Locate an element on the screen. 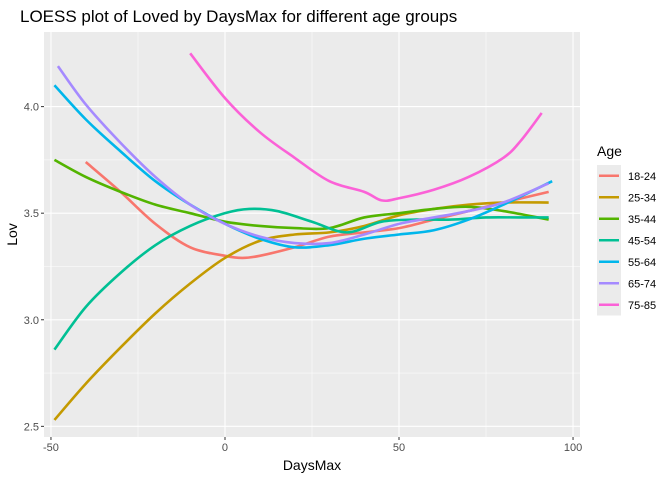  x-tick-label: 50 is located at coordinates (399, 448).